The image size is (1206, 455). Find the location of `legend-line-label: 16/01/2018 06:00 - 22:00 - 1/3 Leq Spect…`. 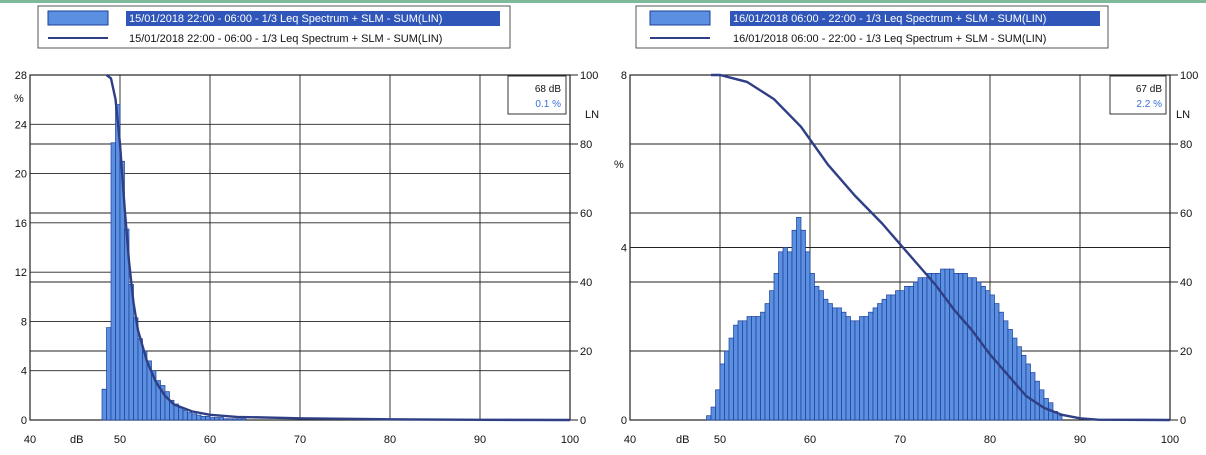

legend-line-label: 16/01/2018 06:00 - 22:00 - 1/3 Leq Spect… is located at coordinates (889, 39).